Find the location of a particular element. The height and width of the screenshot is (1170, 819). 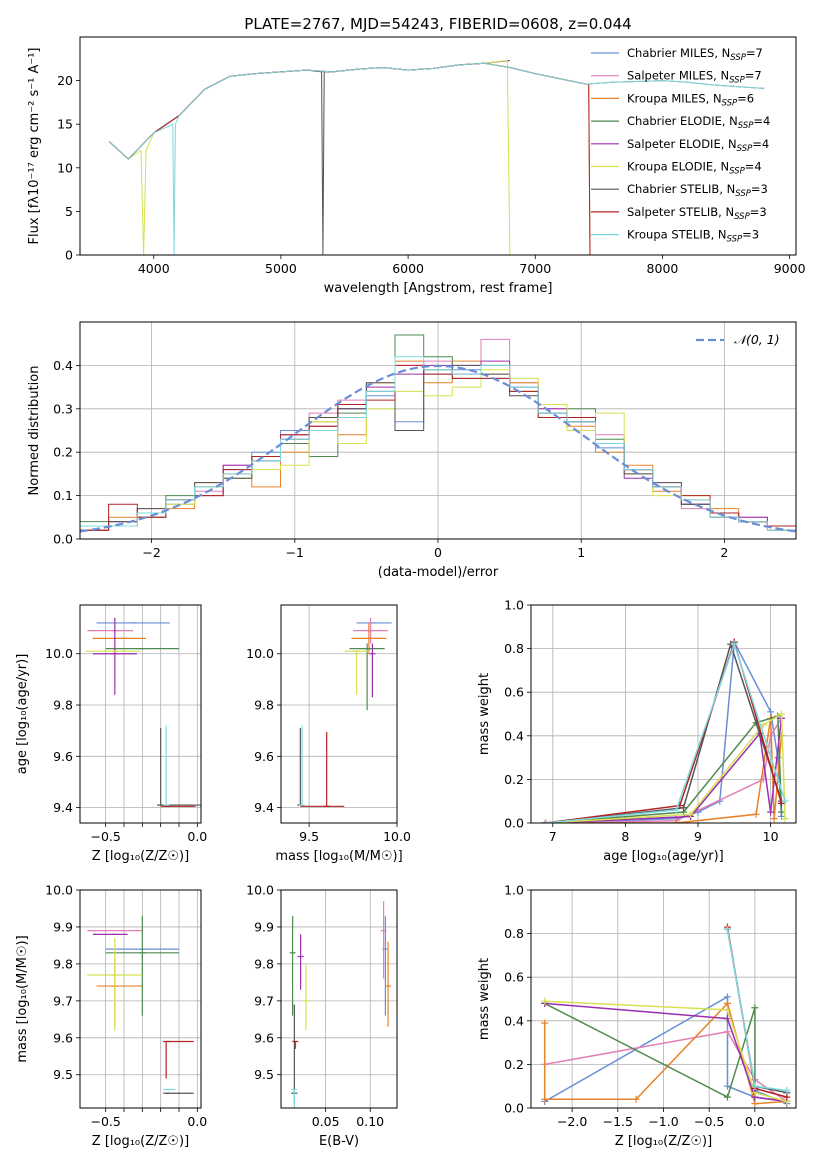

y-axis-label: mass weight is located at coordinates (484, 999).